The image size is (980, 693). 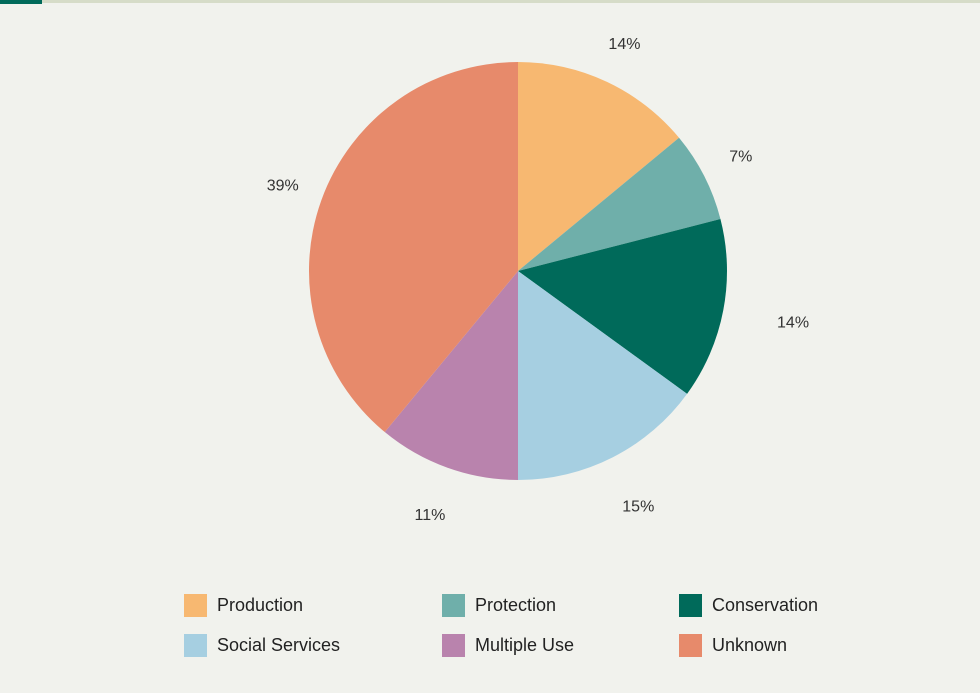 What do you see at coordinates (740, 157) in the screenshot?
I see `data-label-protection: 7%` at bounding box center [740, 157].